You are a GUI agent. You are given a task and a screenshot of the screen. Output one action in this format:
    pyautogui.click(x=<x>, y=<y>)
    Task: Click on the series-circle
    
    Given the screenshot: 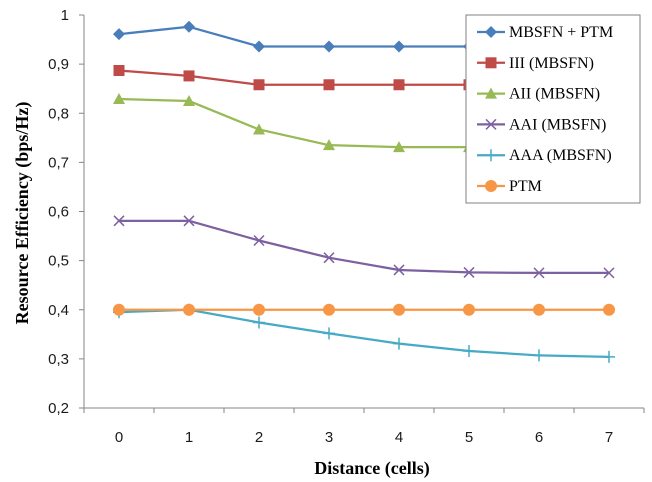 What is the action you would take?
    pyautogui.click(x=364, y=309)
    